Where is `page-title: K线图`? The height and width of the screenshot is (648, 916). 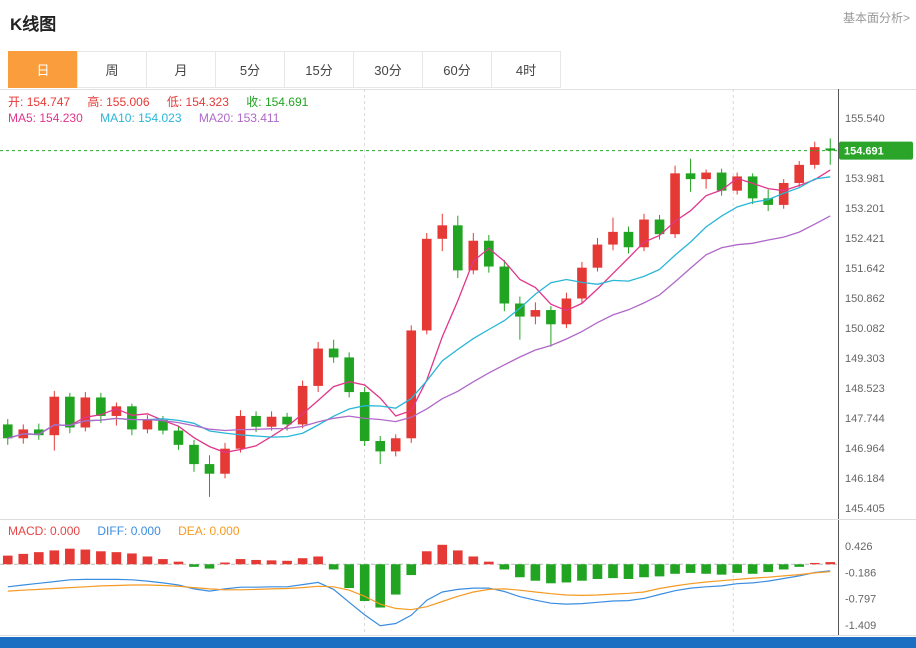
page-title: K线图 is located at coordinates (33, 24).